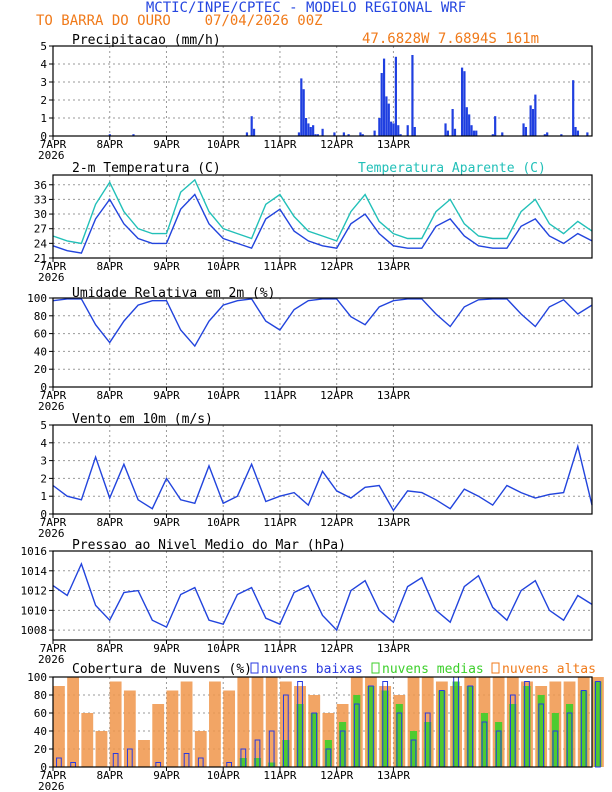 The width and height of the screenshot is (612, 792). Describe the element at coordinates (34, 591) in the screenshot. I see `y-tick-label: 1012` at that location.